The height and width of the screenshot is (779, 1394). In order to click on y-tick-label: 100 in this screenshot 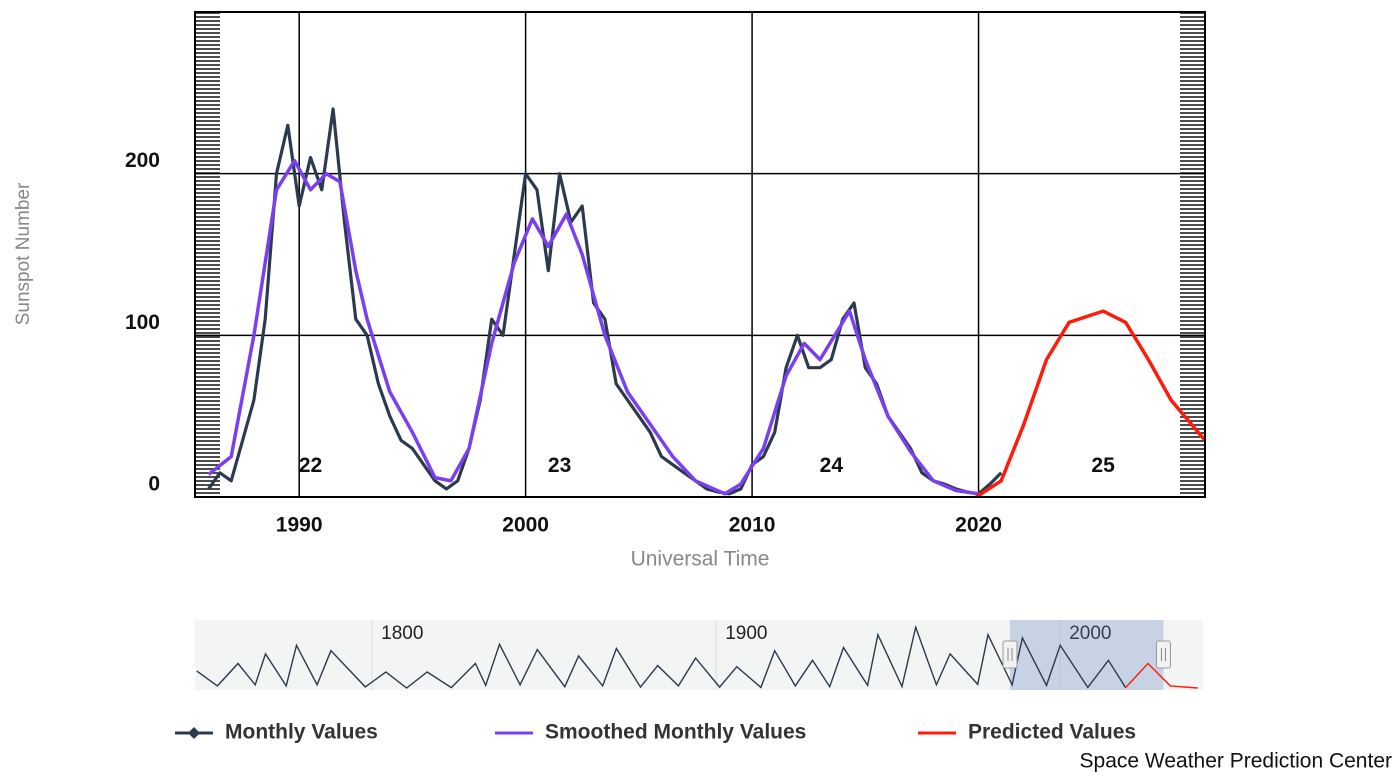, I will do `click(142, 322)`.